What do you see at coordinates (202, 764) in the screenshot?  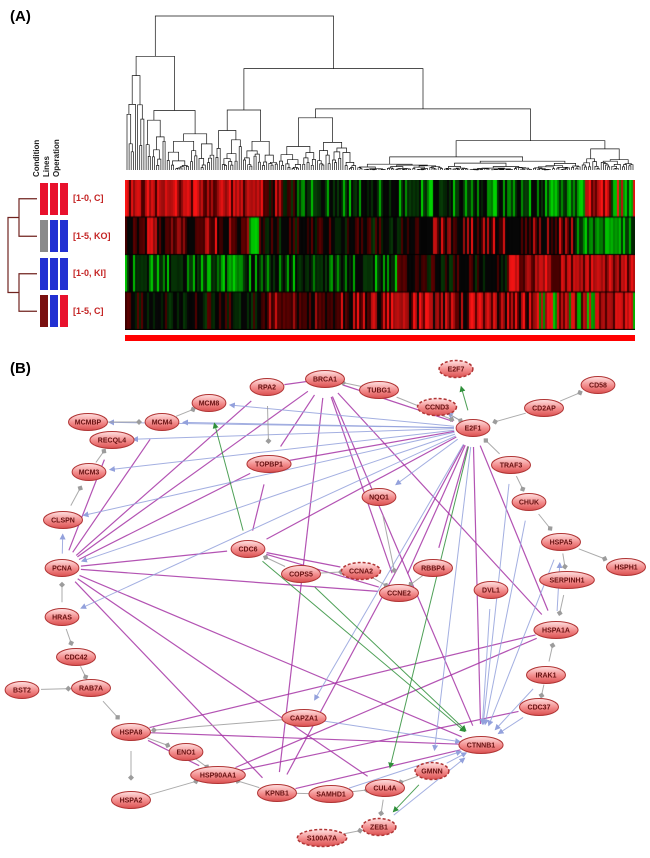 I see `edge-ENO1-HSP90AA1` at bounding box center [202, 764].